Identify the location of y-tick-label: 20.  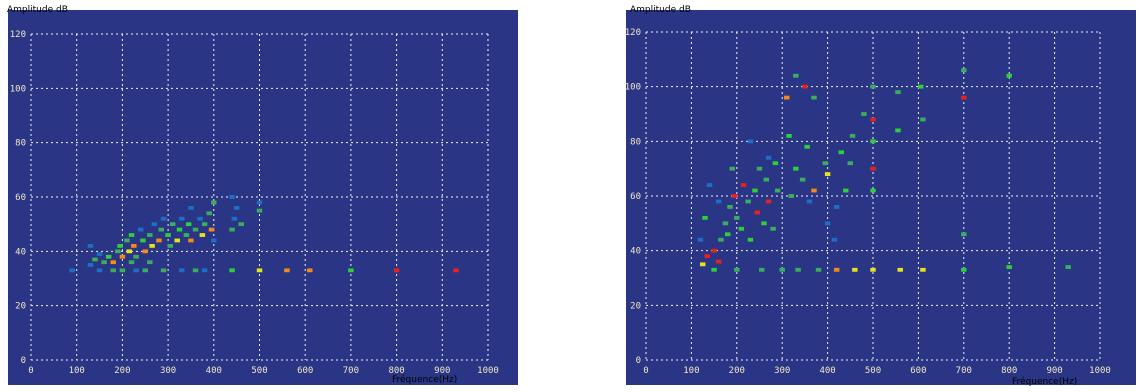
(635, 306).